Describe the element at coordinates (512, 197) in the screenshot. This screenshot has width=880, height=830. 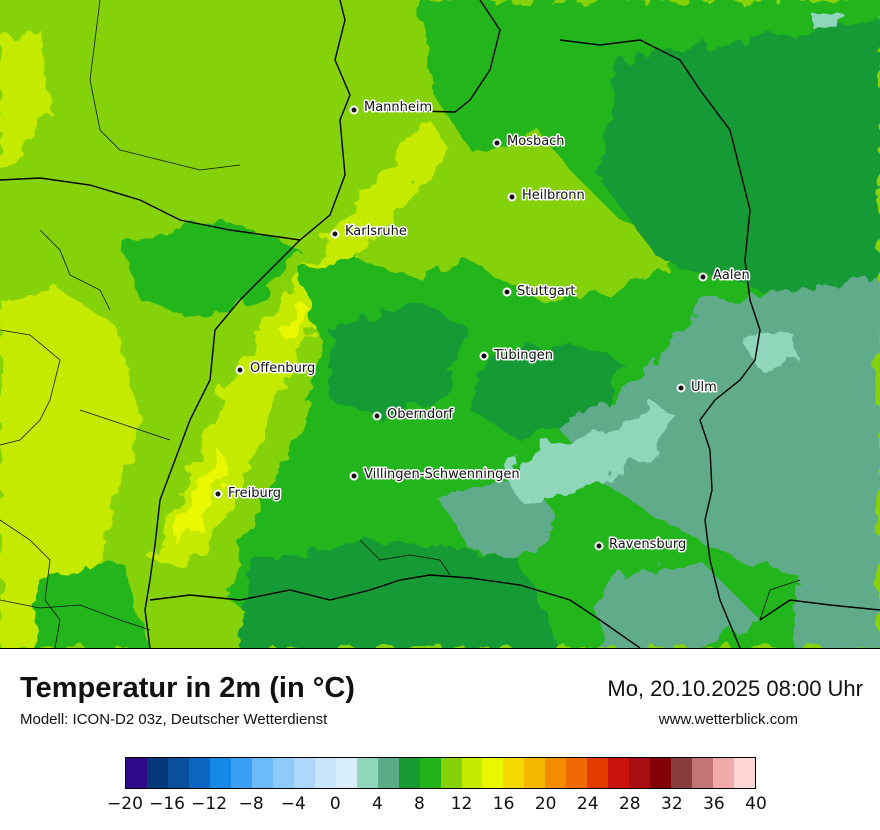
I see `city-marker-heilbronn` at that location.